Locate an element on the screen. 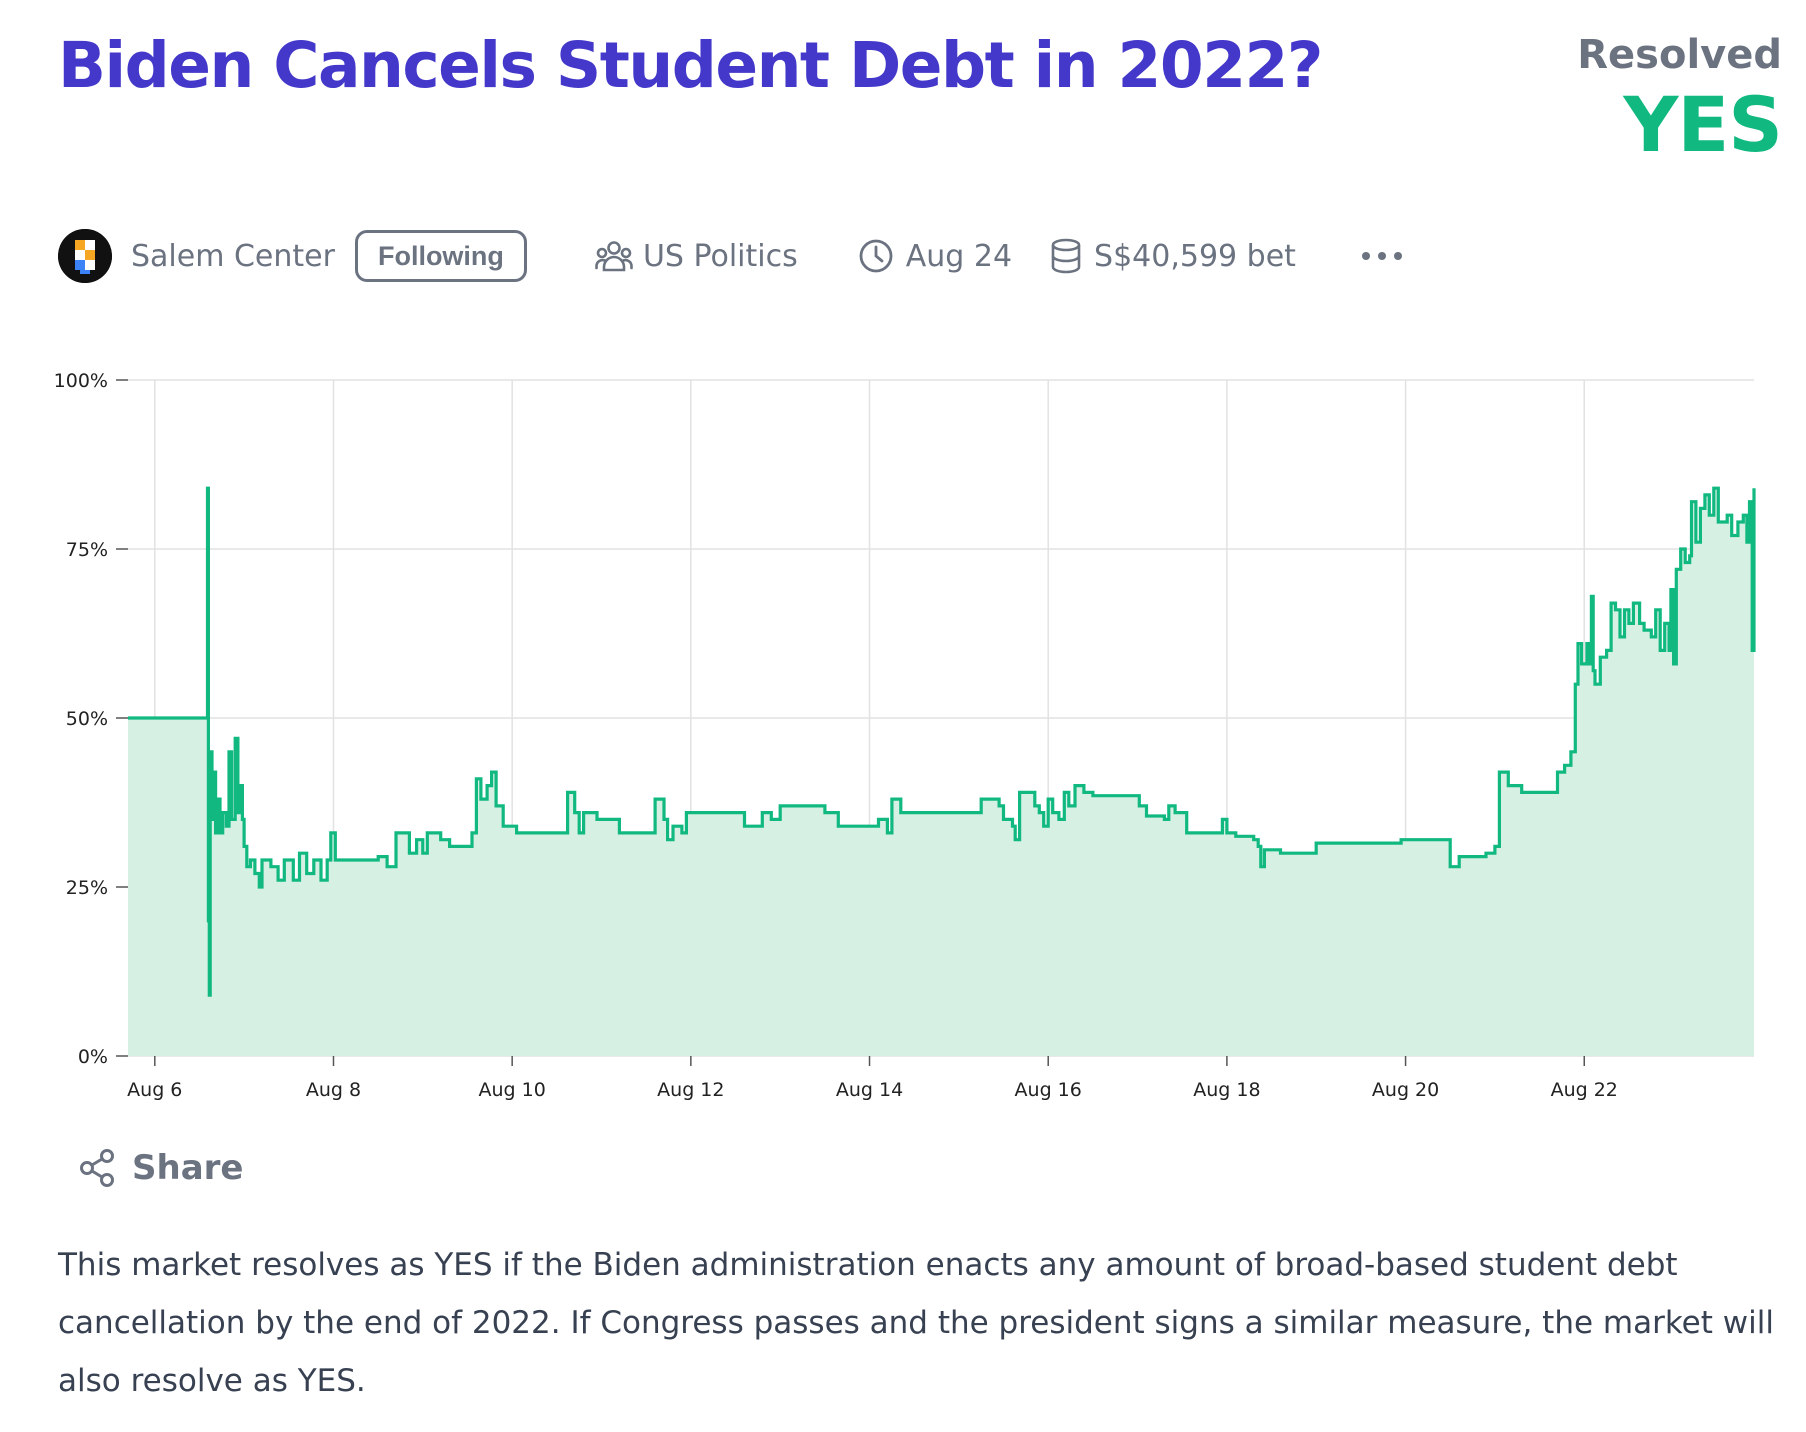  x-tick-label: Aug 20 is located at coordinates (1405, 1090).